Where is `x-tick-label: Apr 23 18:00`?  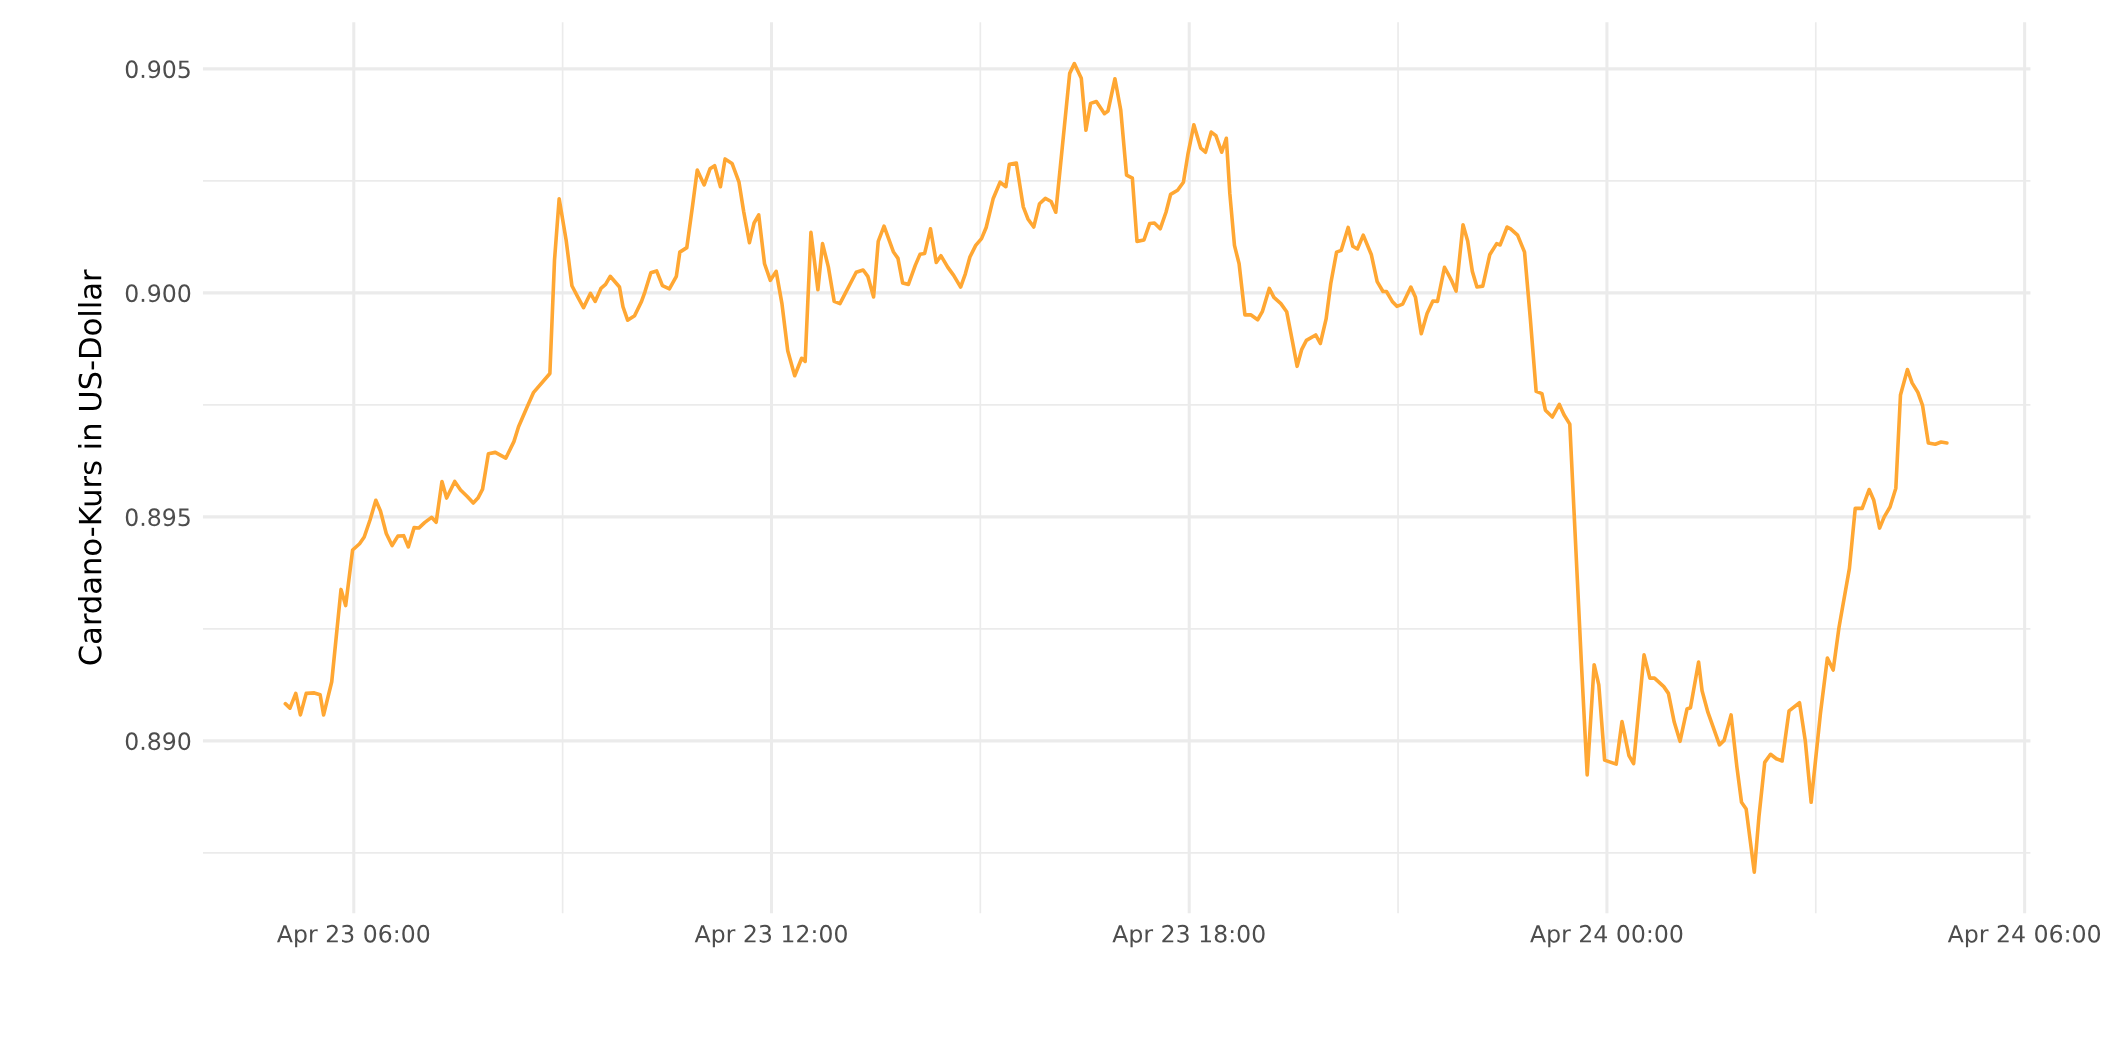 x-tick-label: Apr 23 18:00 is located at coordinates (1188, 936).